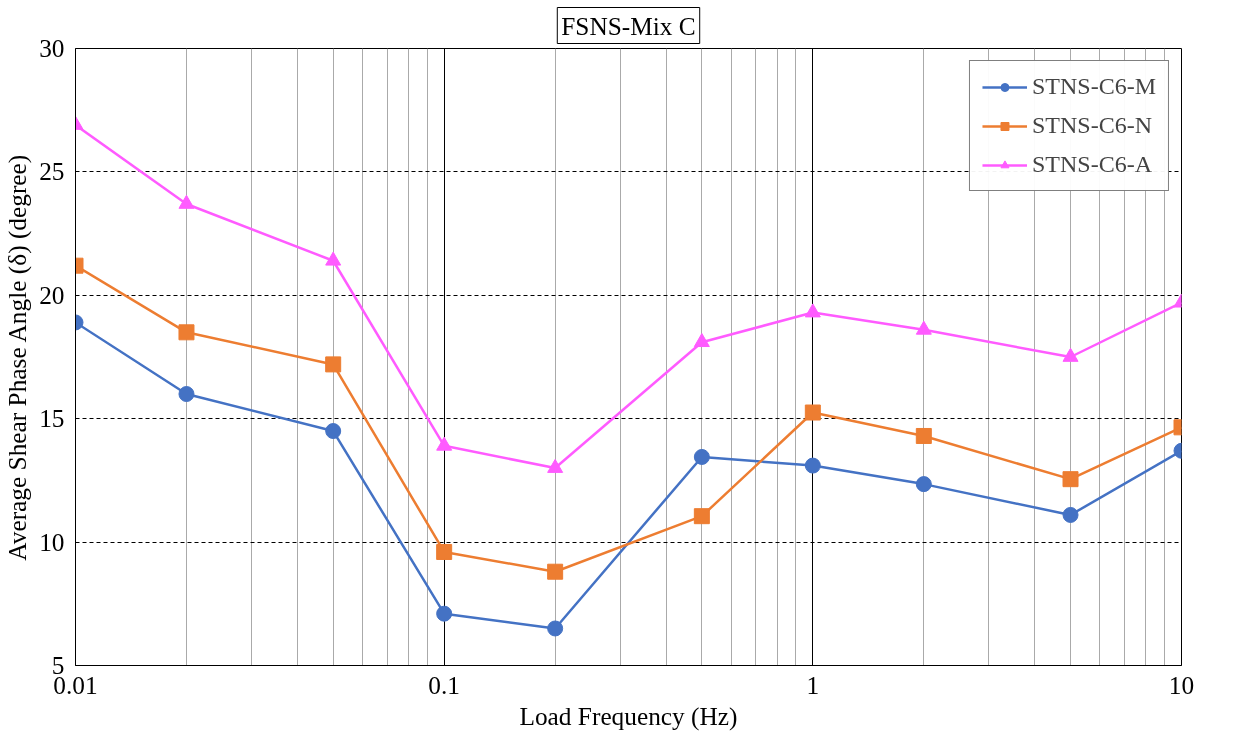 The image size is (1255, 736). Describe the element at coordinates (52, 294) in the screenshot. I see `y-tick-label: 20` at that location.